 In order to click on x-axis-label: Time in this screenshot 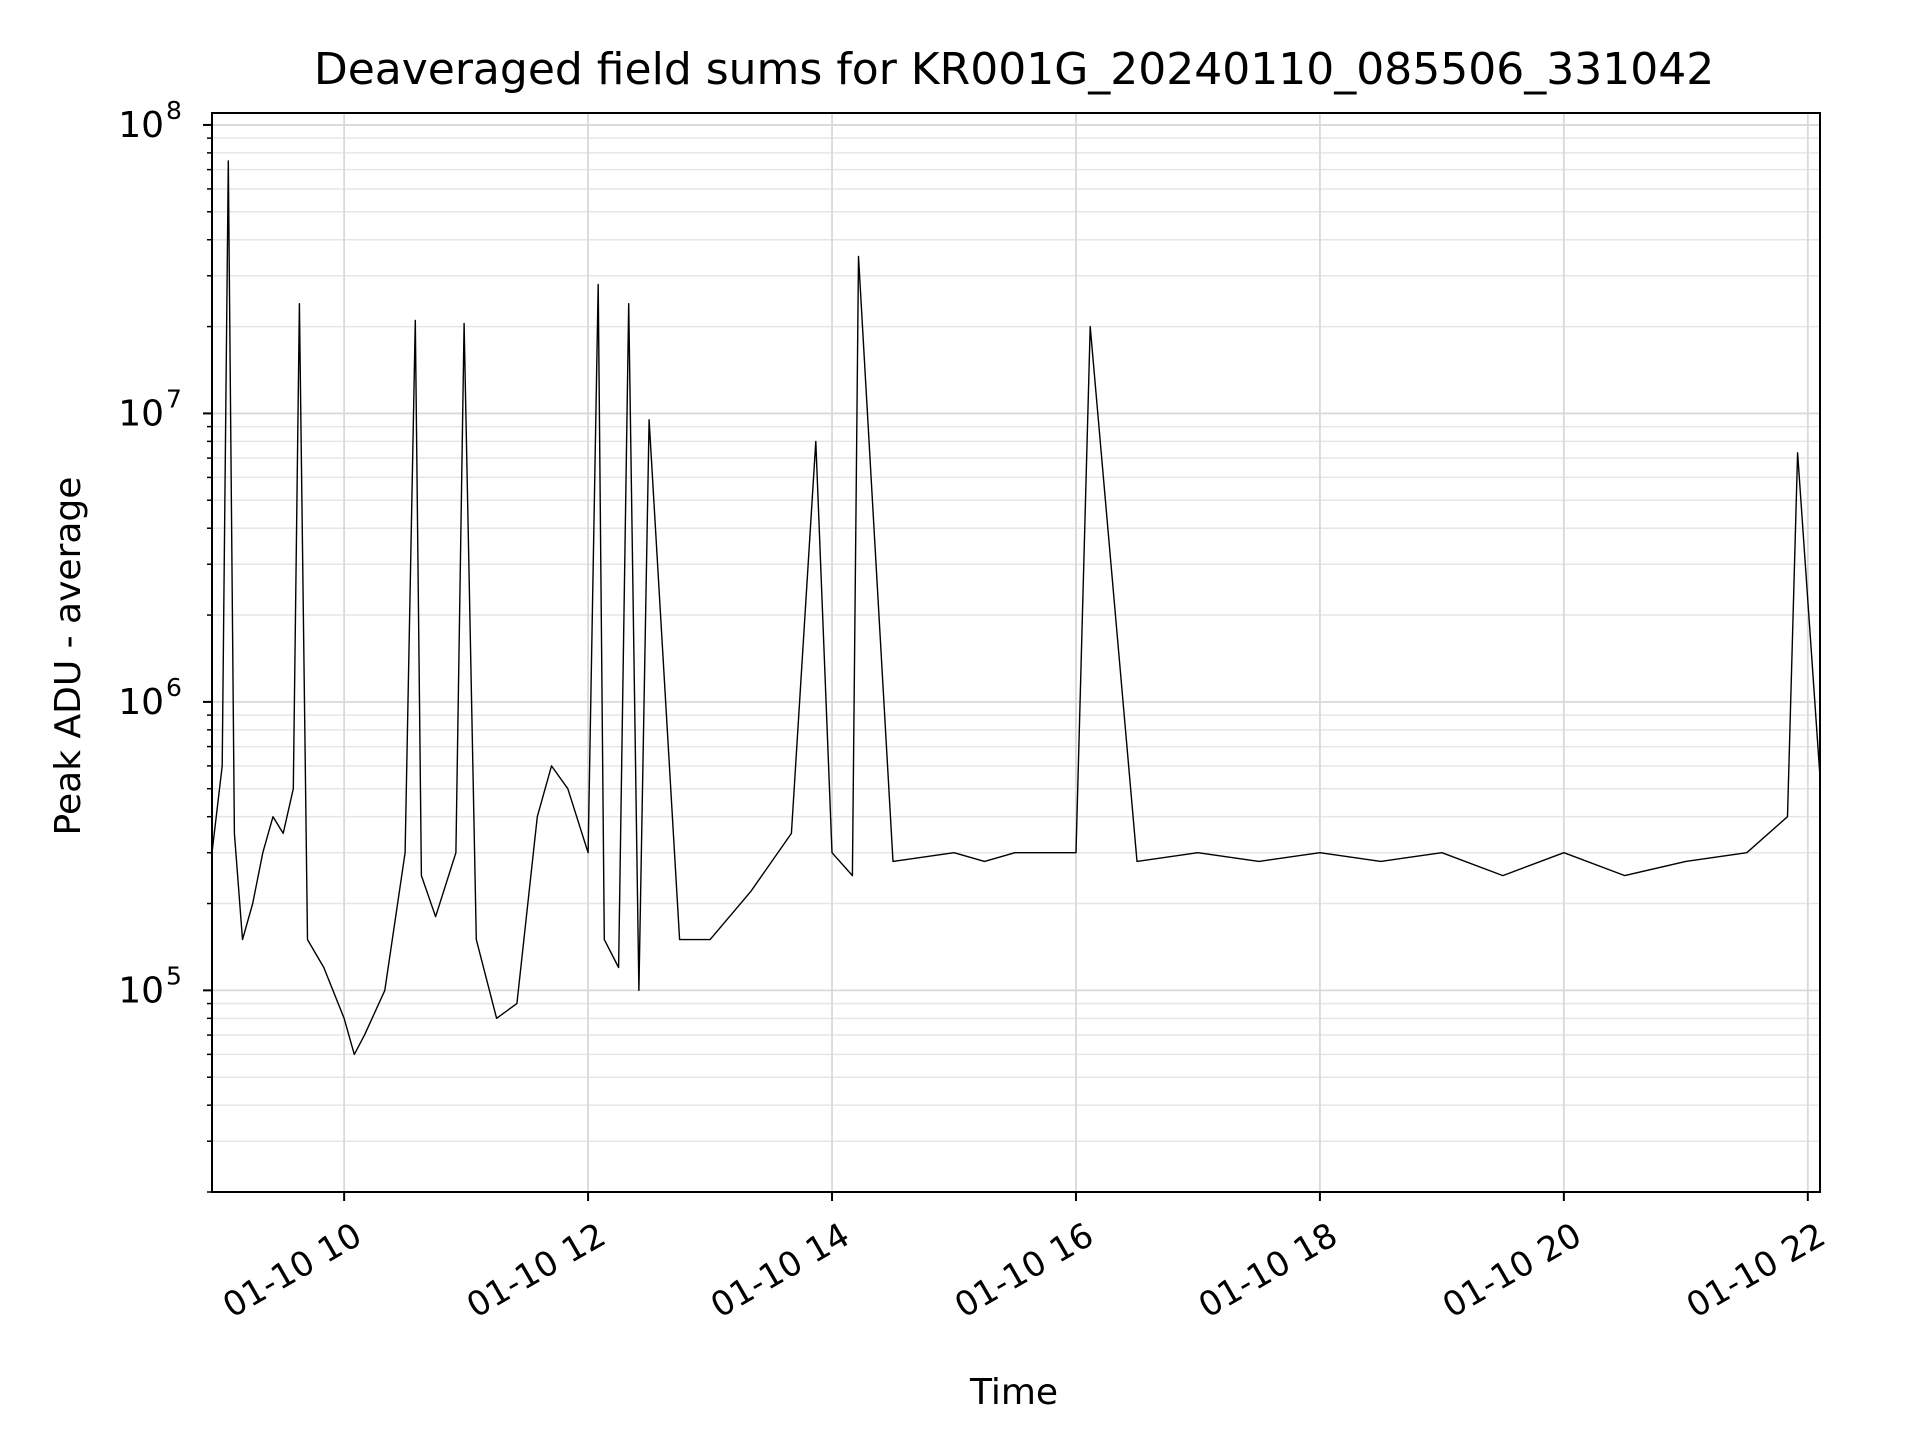, I will do `click(1013, 1392)`.